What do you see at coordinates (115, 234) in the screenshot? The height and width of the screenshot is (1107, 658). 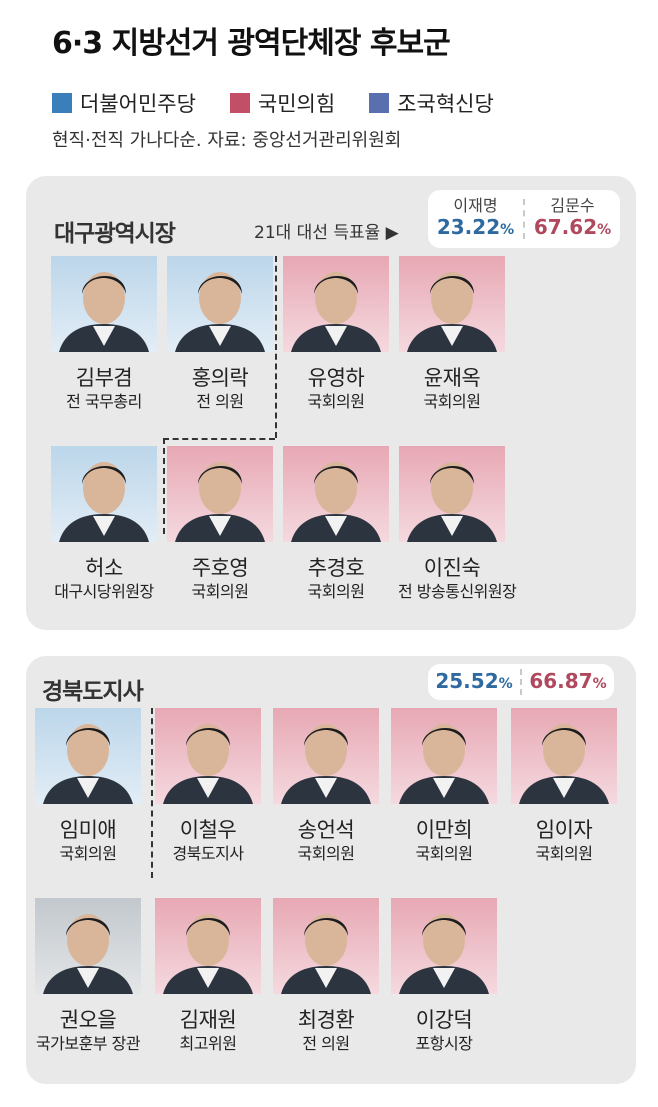 I see `daegu-title: 대구광역시장` at bounding box center [115, 234].